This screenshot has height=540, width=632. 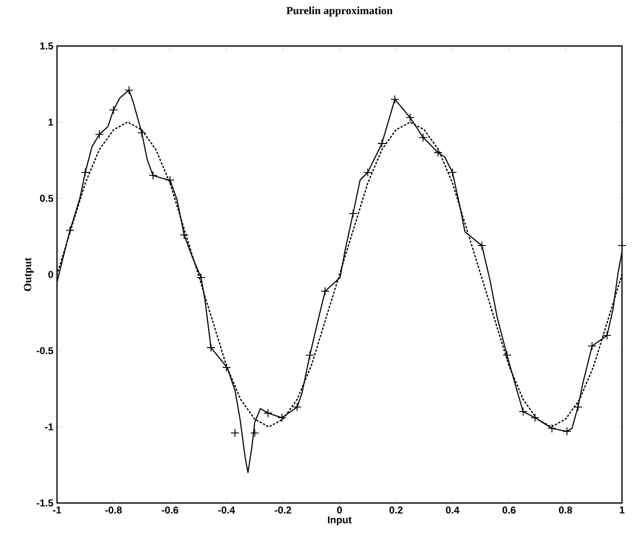 I want to click on x-tick-label: 0.4, so click(x=453, y=510).